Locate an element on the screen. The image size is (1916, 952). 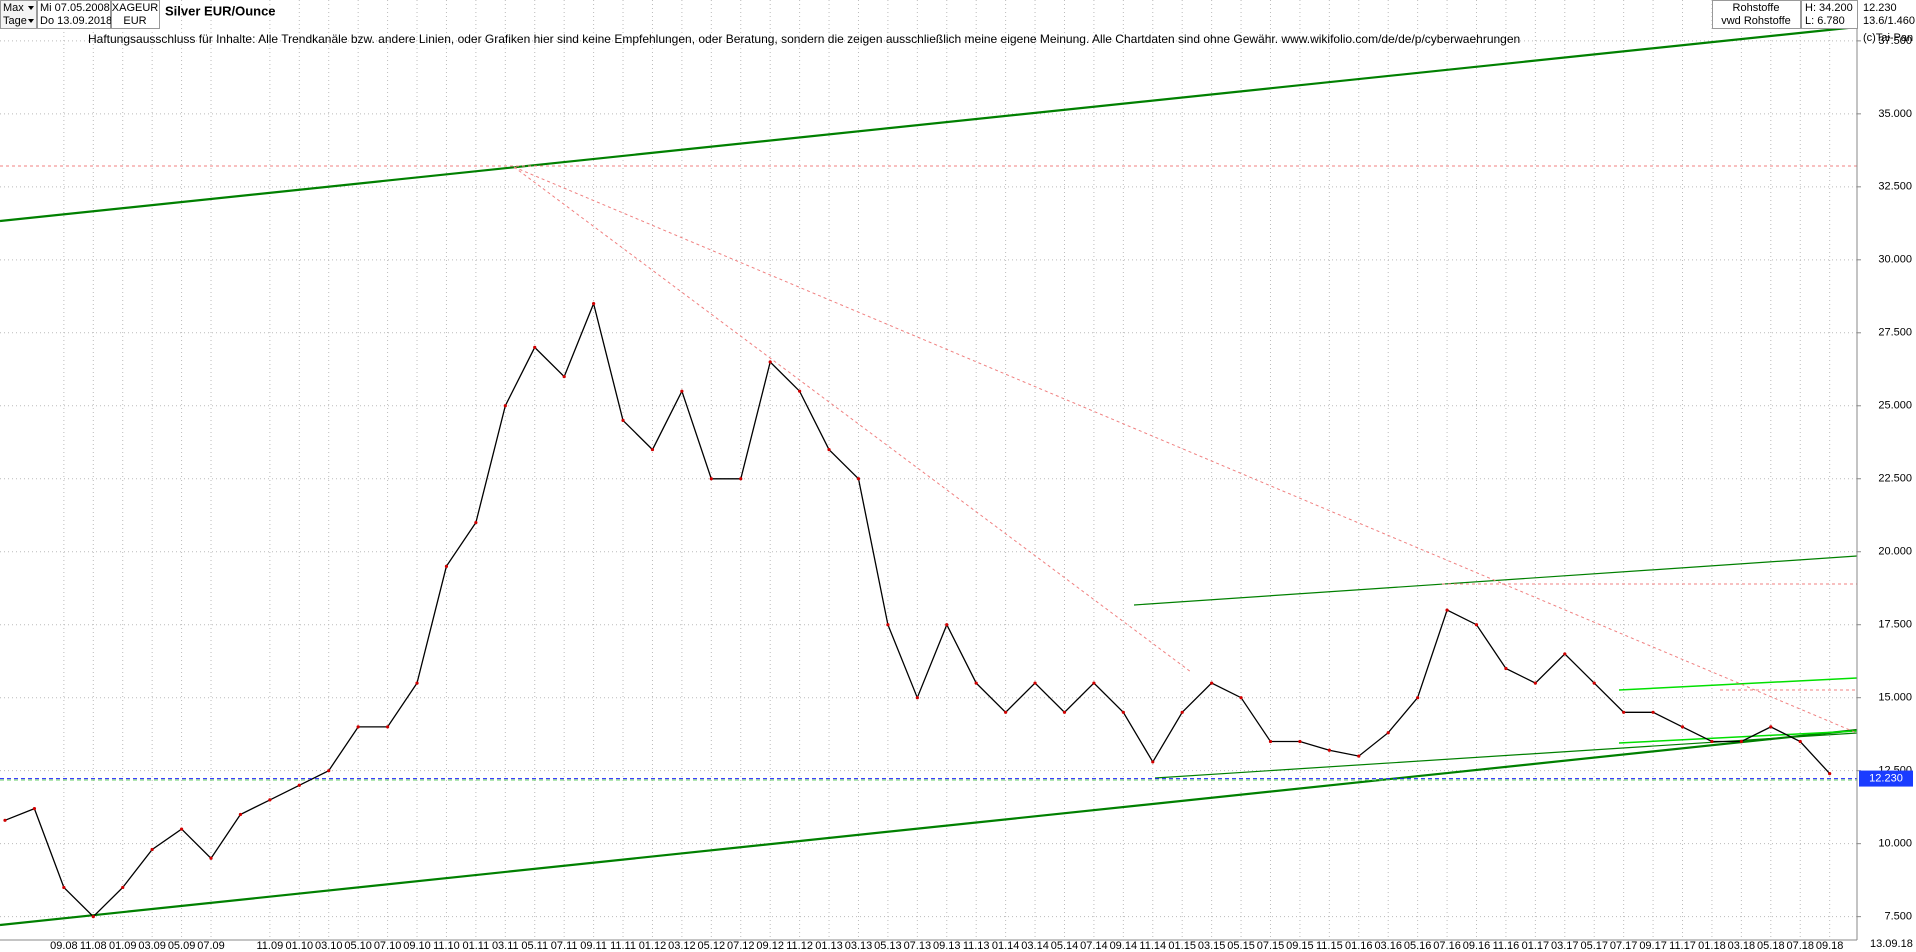
x-tick-label: 05.10 is located at coordinates (358, 946).